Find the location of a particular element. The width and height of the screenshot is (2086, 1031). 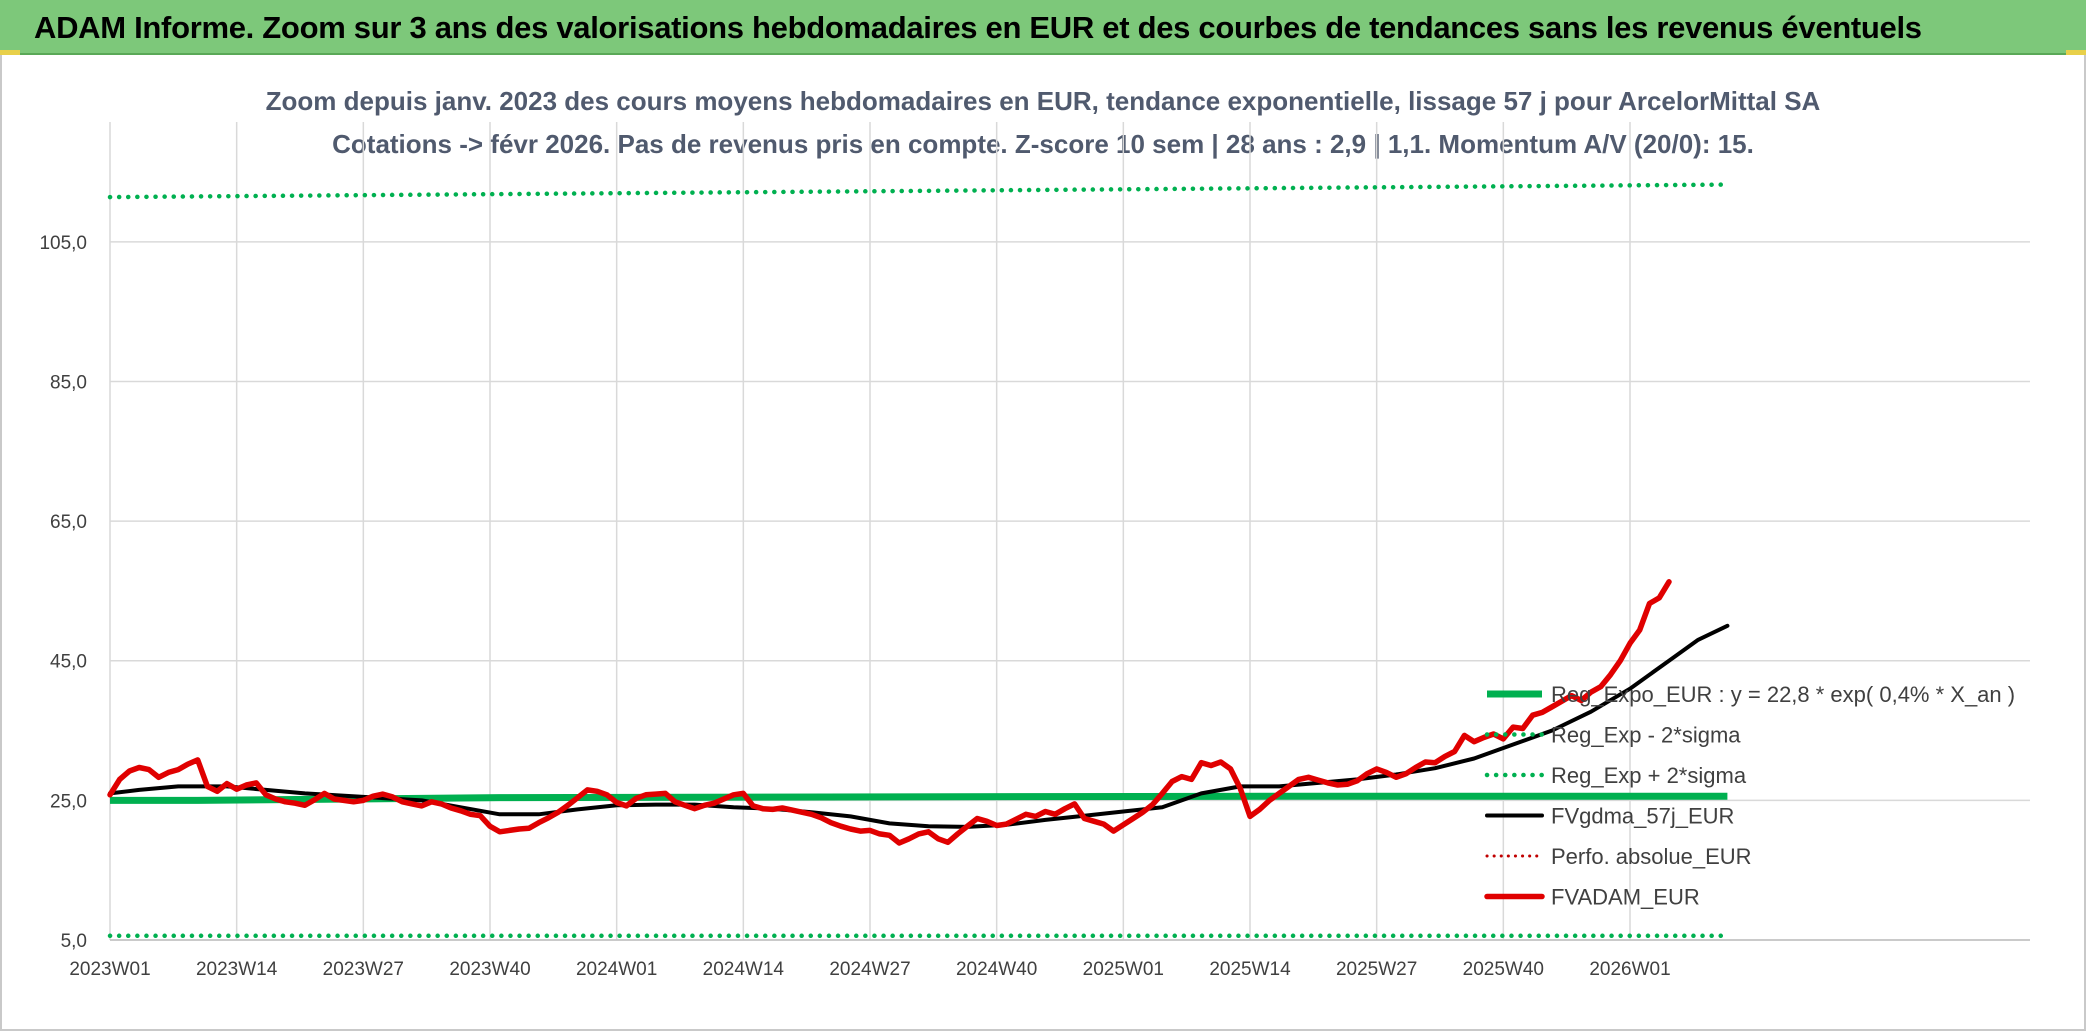

y-tick-label: 5,0 is located at coordinates (74, 941).